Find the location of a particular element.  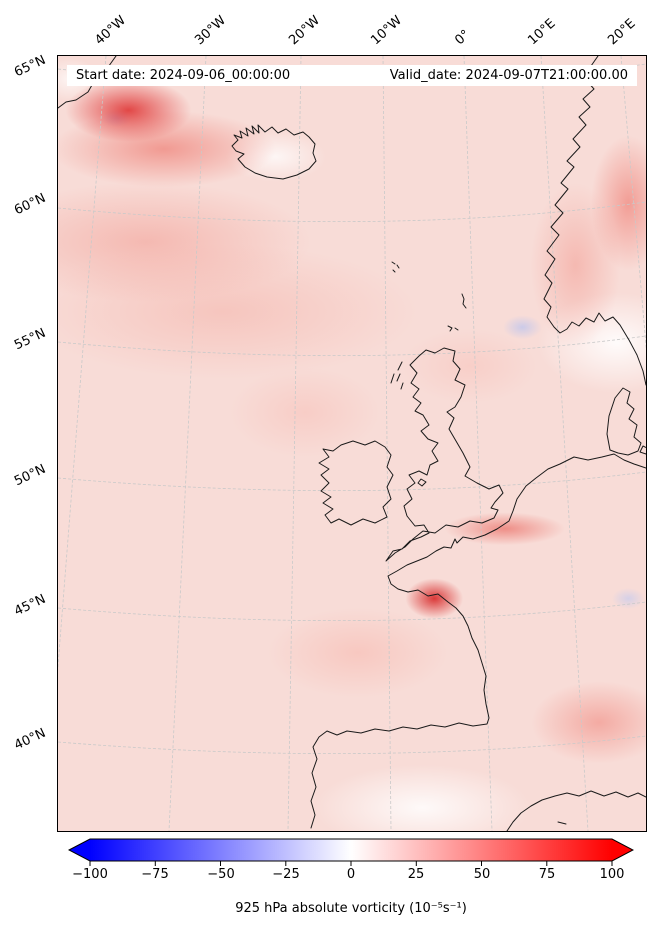

iceland-coast is located at coordinates (274, 152).